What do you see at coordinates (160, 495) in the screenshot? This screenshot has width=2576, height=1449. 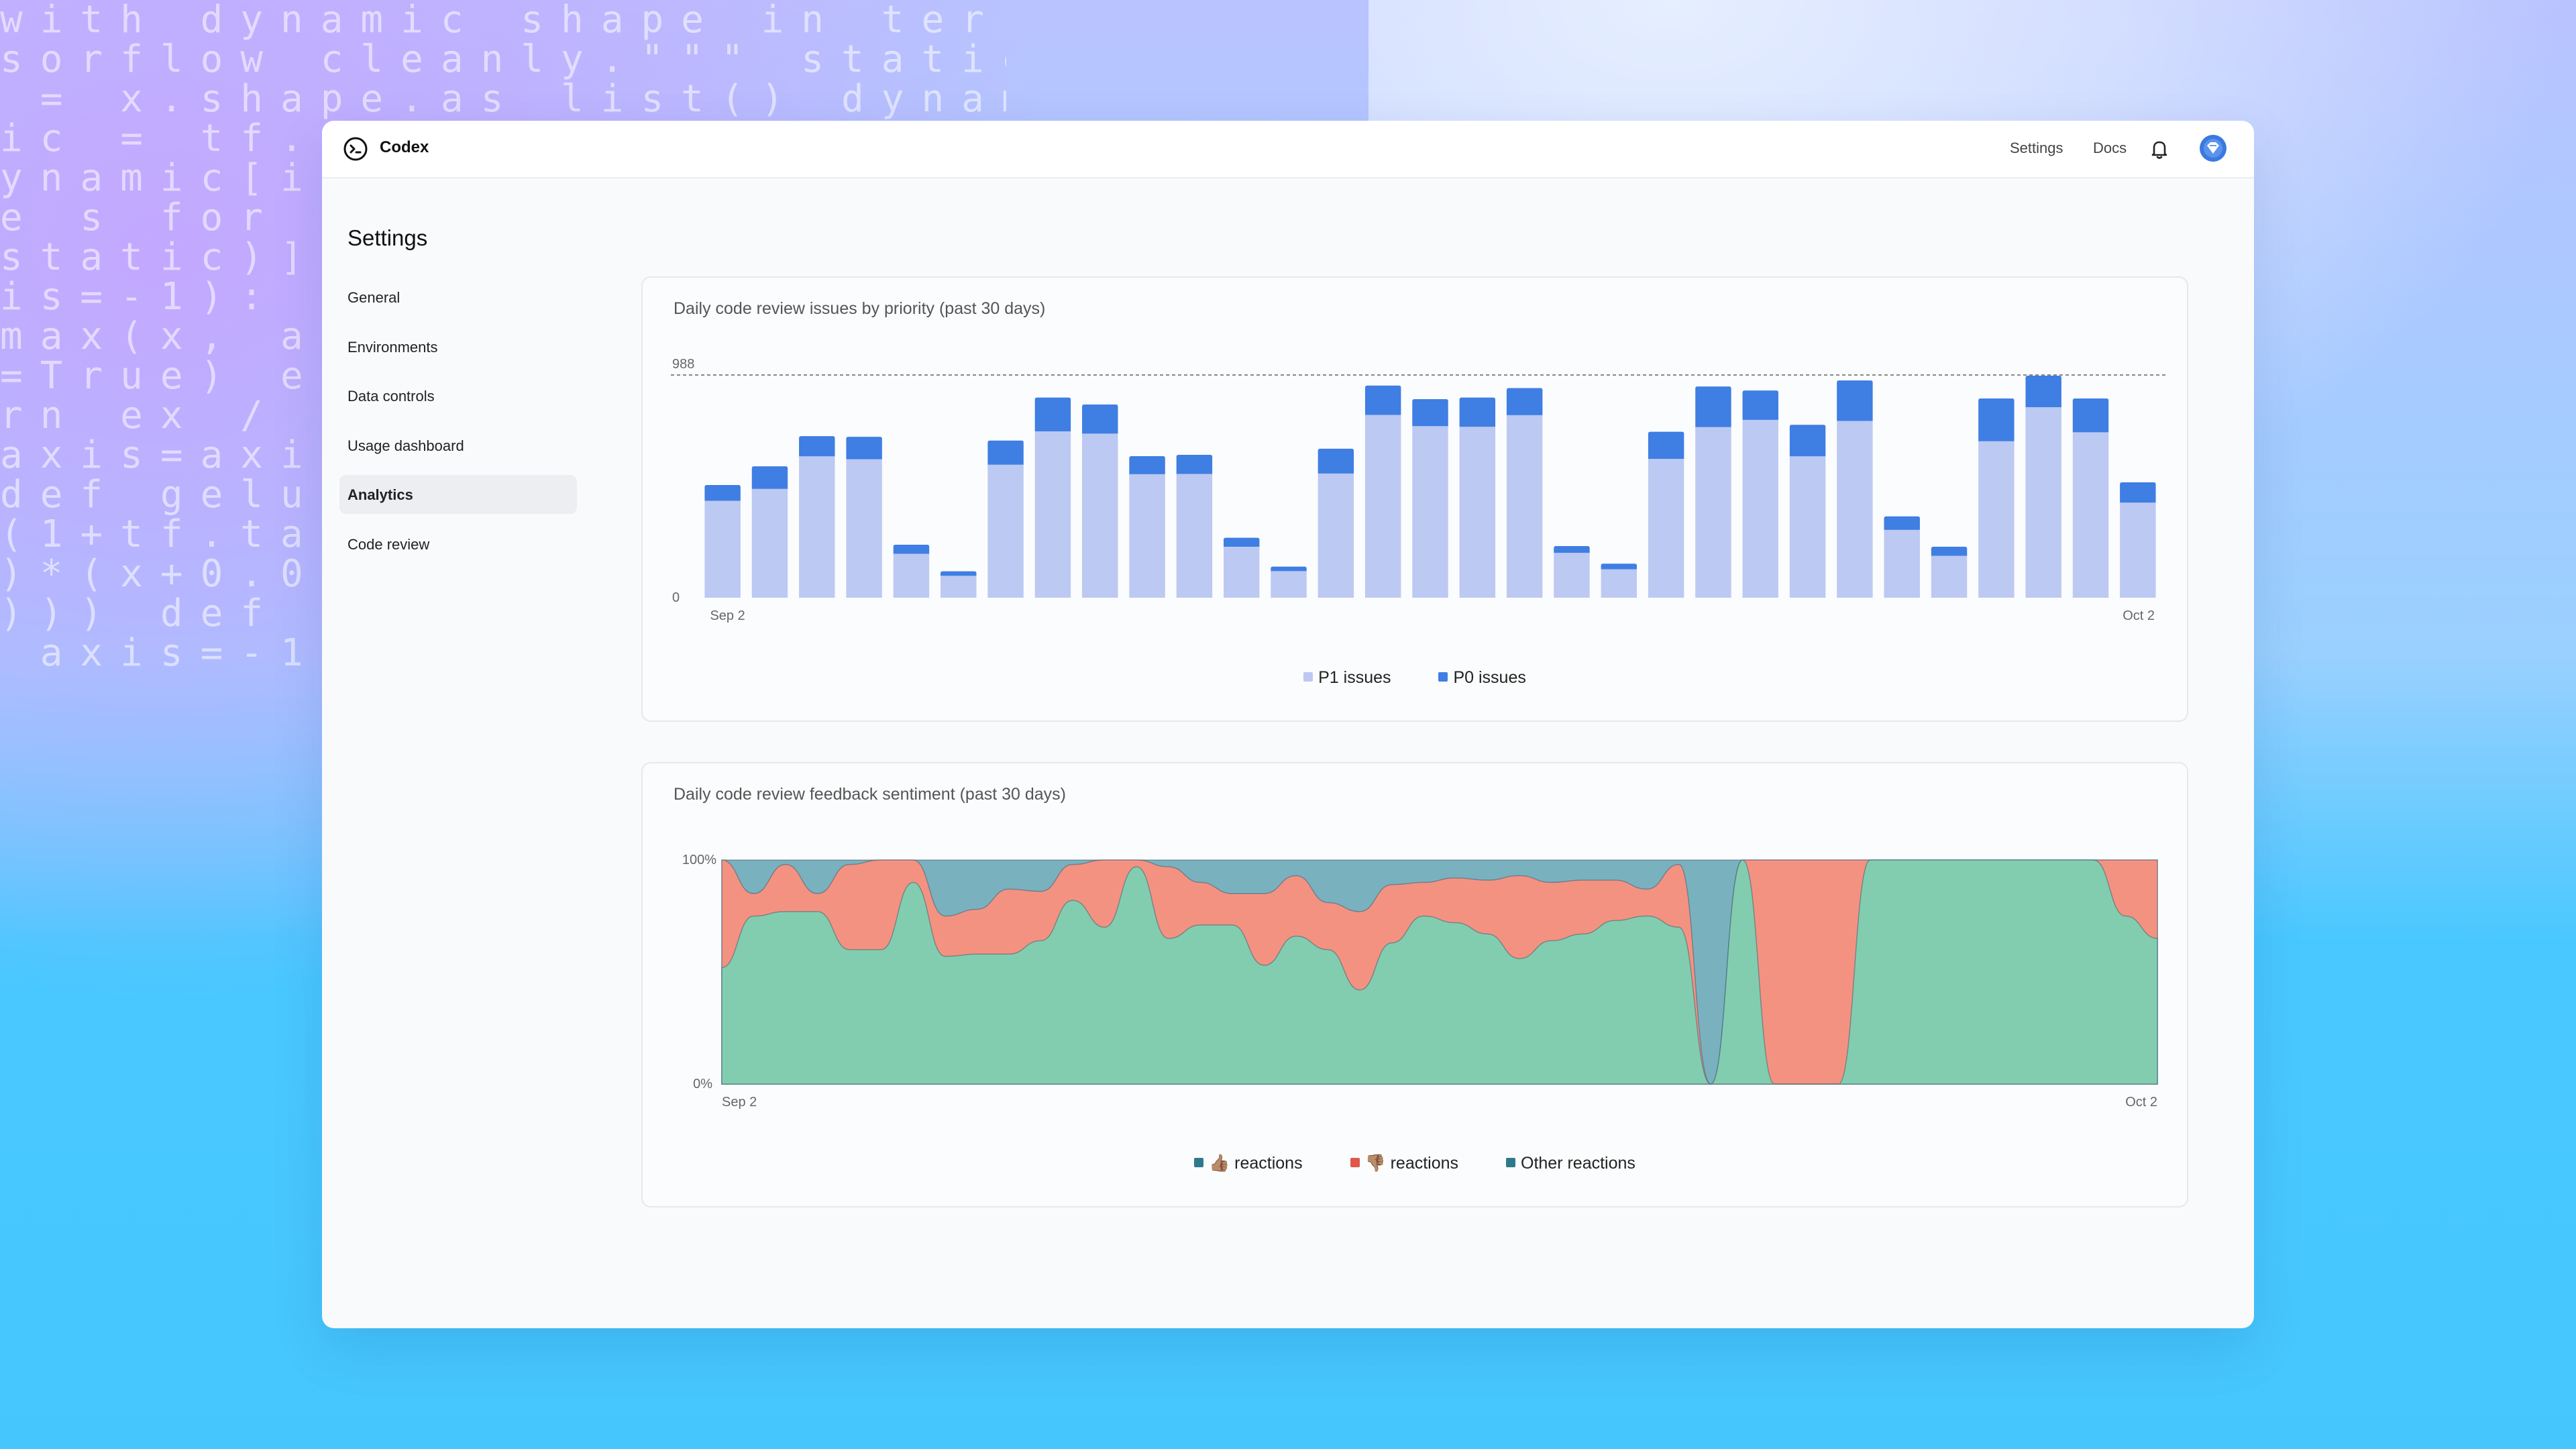 I see `code-line: def gelu` at bounding box center [160, 495].